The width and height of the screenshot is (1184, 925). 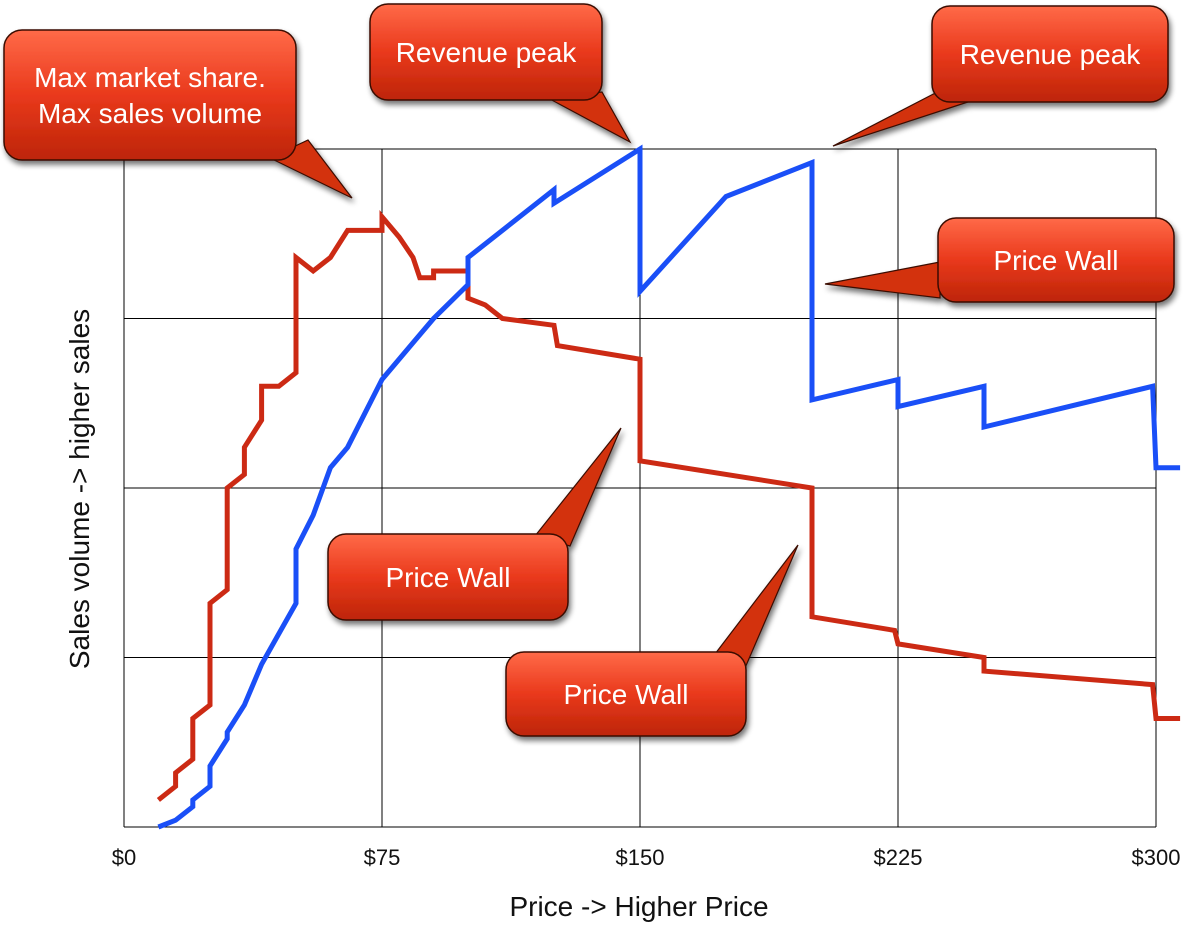 What do you see at coordinates (382, 857) in the screenshot?
I see `x-tick-label: $75` at bounding box center [382, 857].